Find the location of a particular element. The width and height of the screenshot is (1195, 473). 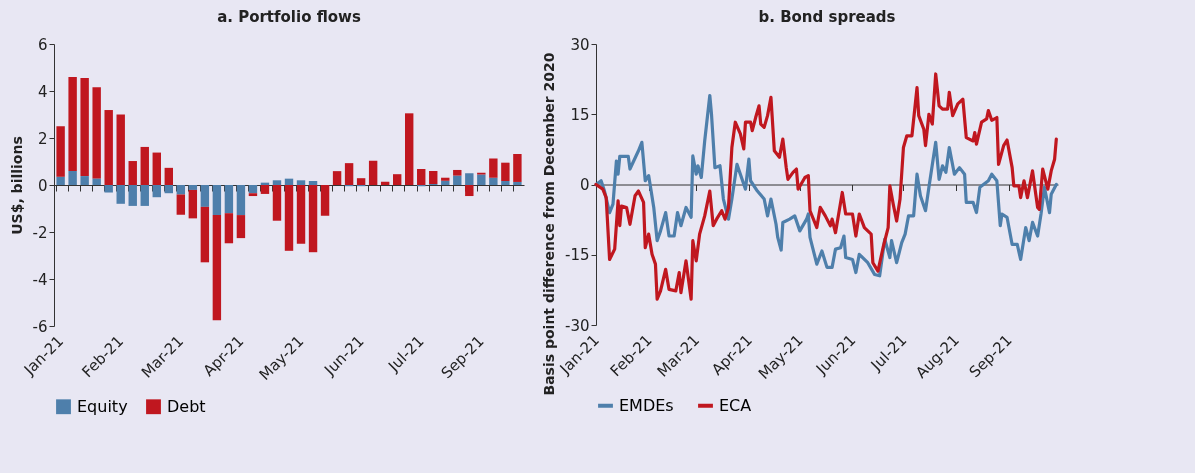

y-tick-label: 6 is located at coordinates (42, 44).